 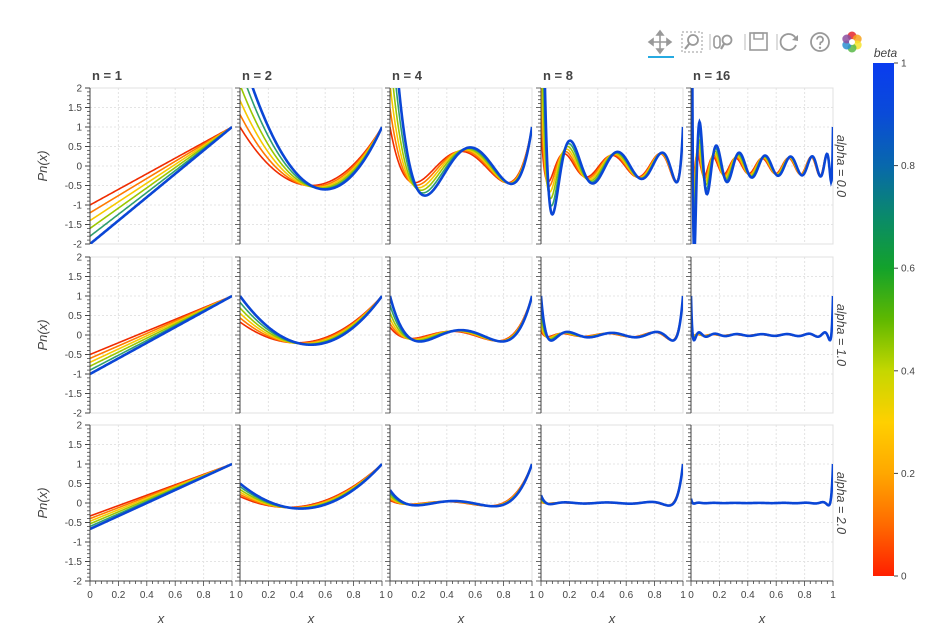 What do you see at coordinates (558, 75) in the screenshot?
I see `column-title: n = 8` at bounding box center [558, 75].